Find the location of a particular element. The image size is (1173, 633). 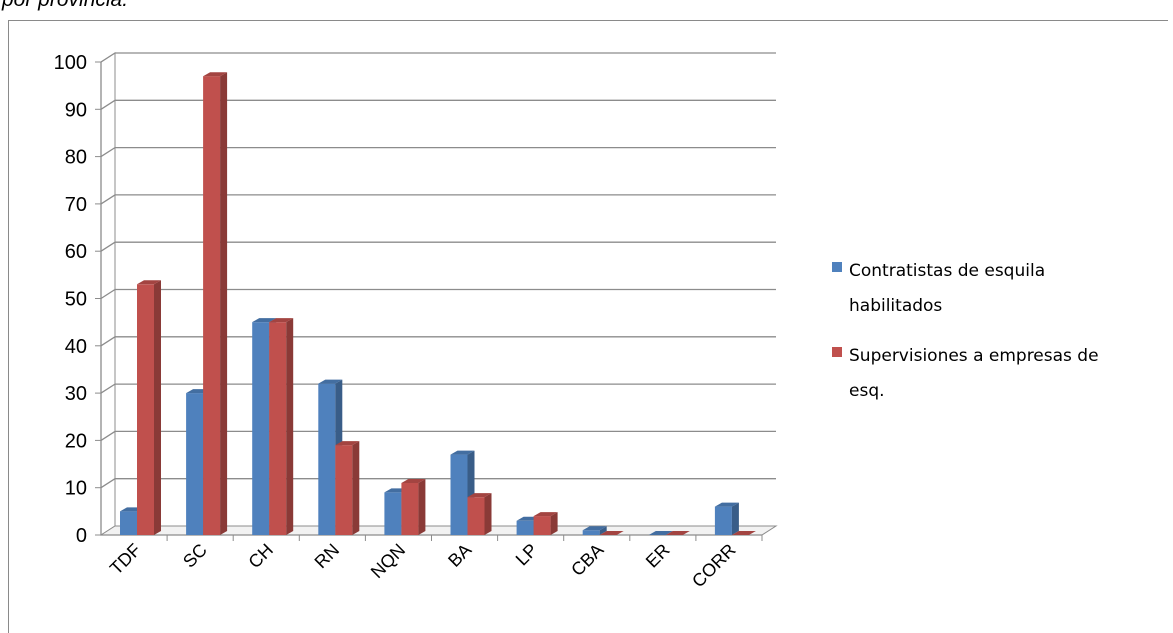

chart-caption: por provincia. is located at coordinates (65, 6).